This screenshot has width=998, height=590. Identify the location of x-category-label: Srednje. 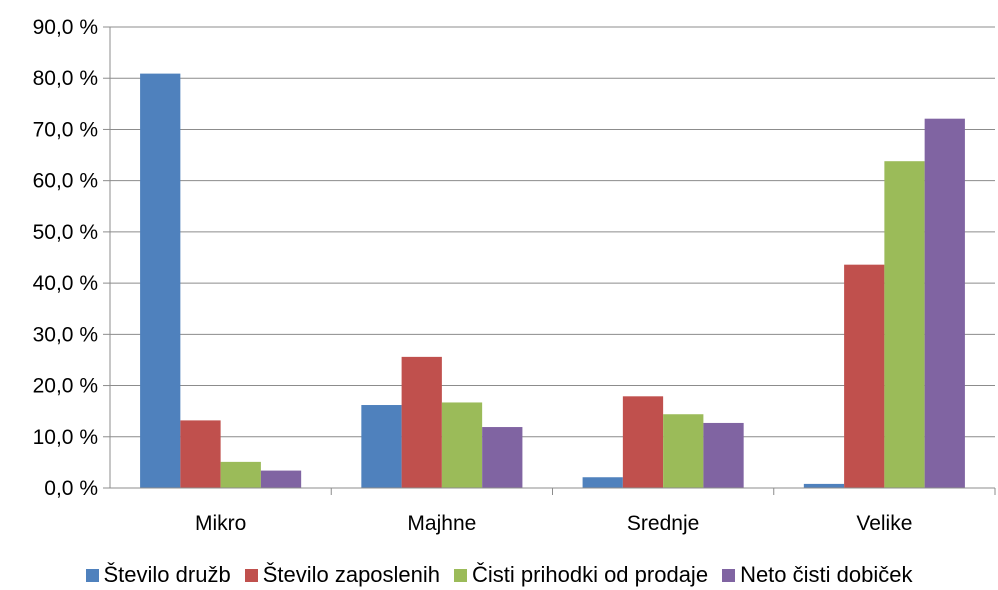
(663, 523).